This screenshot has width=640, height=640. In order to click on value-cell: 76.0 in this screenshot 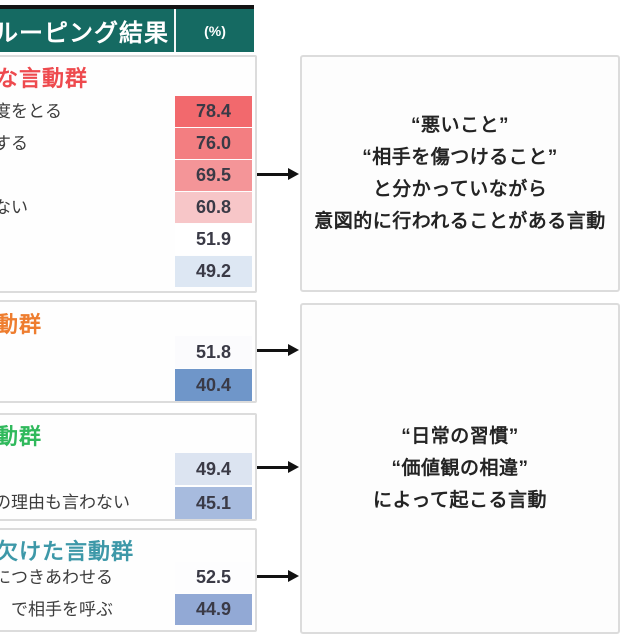, I will do `click(213, 143)`.